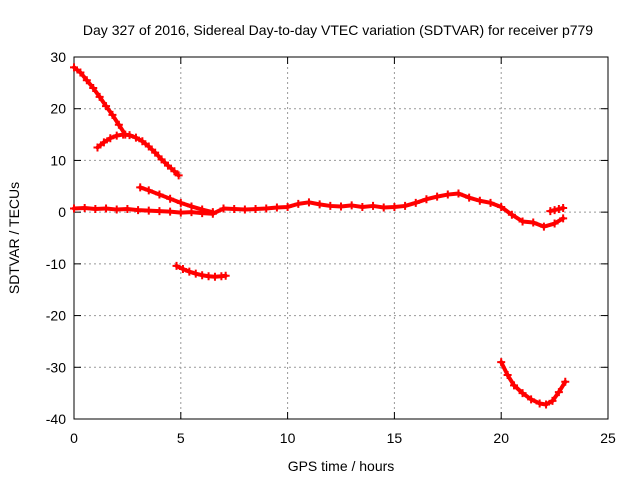 Image resolution: width=640 pixels, height=480 pixels. Describe the element at coordinates (181, 438) in the screenshot. I see `x-tick-label: 5` at that location.